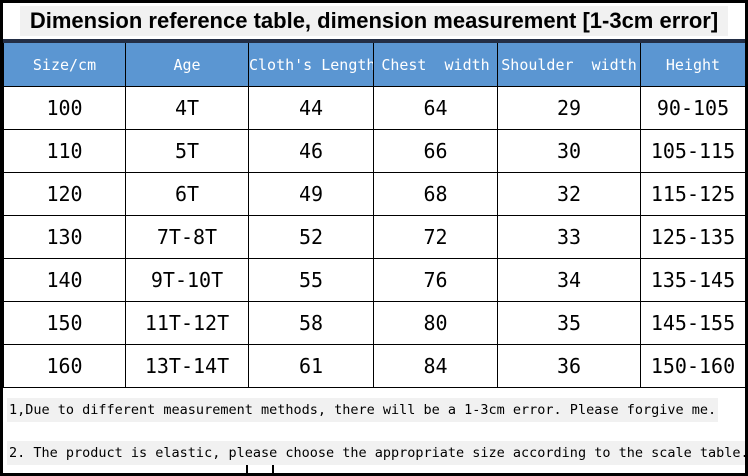 The width and height of the screenshot is (748, 476). What do you see at coordinates (187, 194) in the screenshot?
I see `table-cell: 6T` at bounding box center [187, 194].